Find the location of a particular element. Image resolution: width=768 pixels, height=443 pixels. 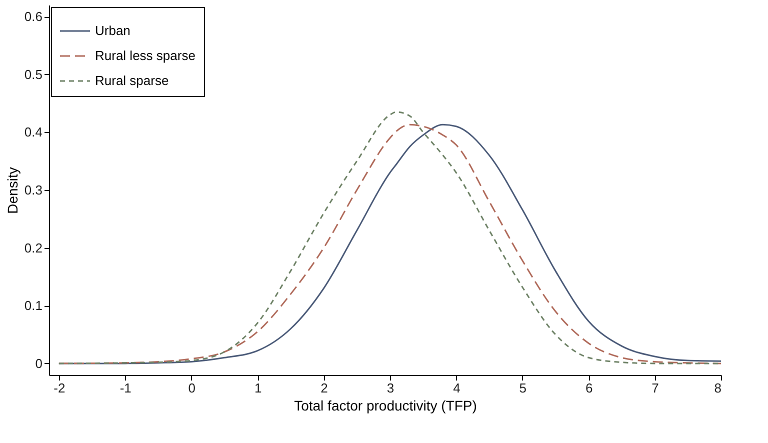

x-tick-label: -1 is located at coordinates (126, 388).